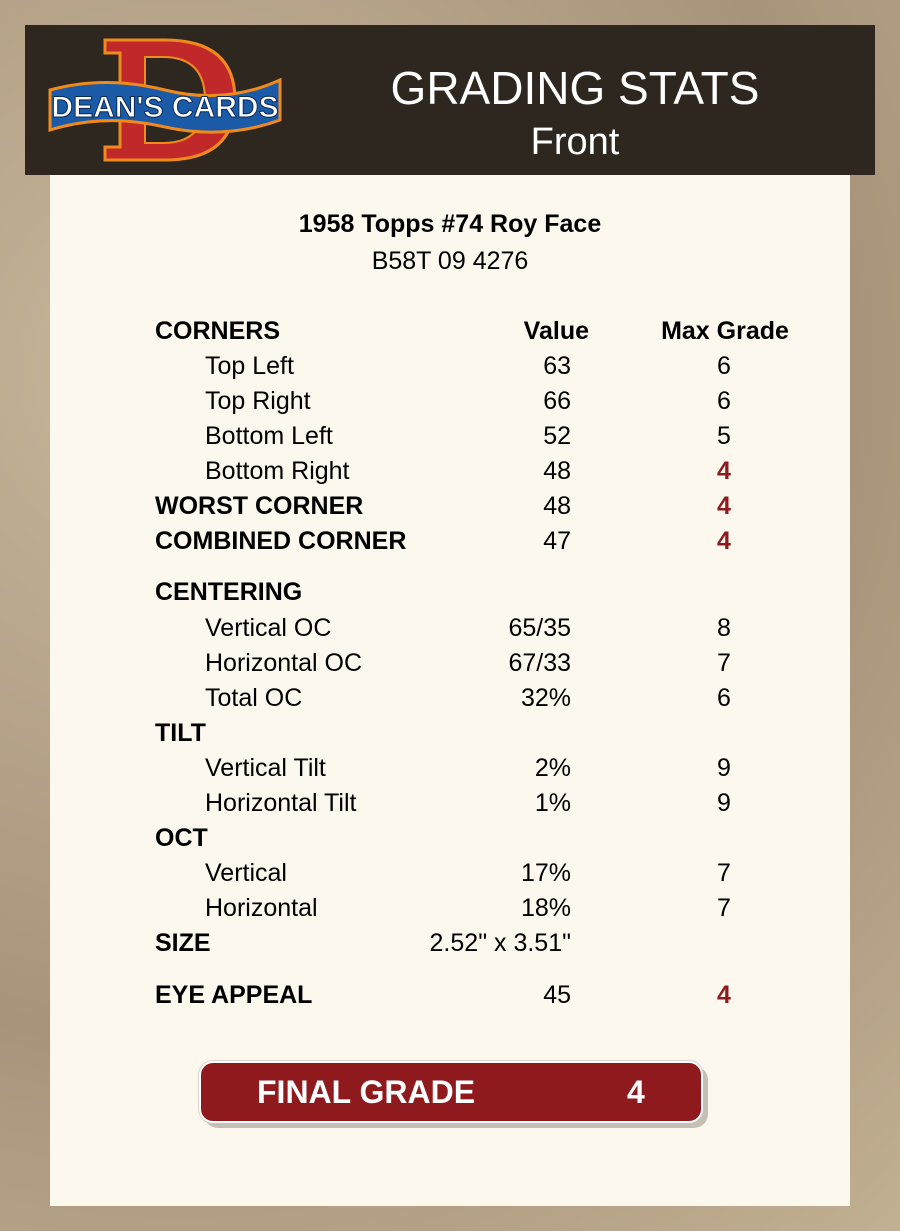  What do you see at coordinates (164, 107) in the screenshot?
I see `svg-text: DEAN'S CARDS` at bounding box center [164, 107].